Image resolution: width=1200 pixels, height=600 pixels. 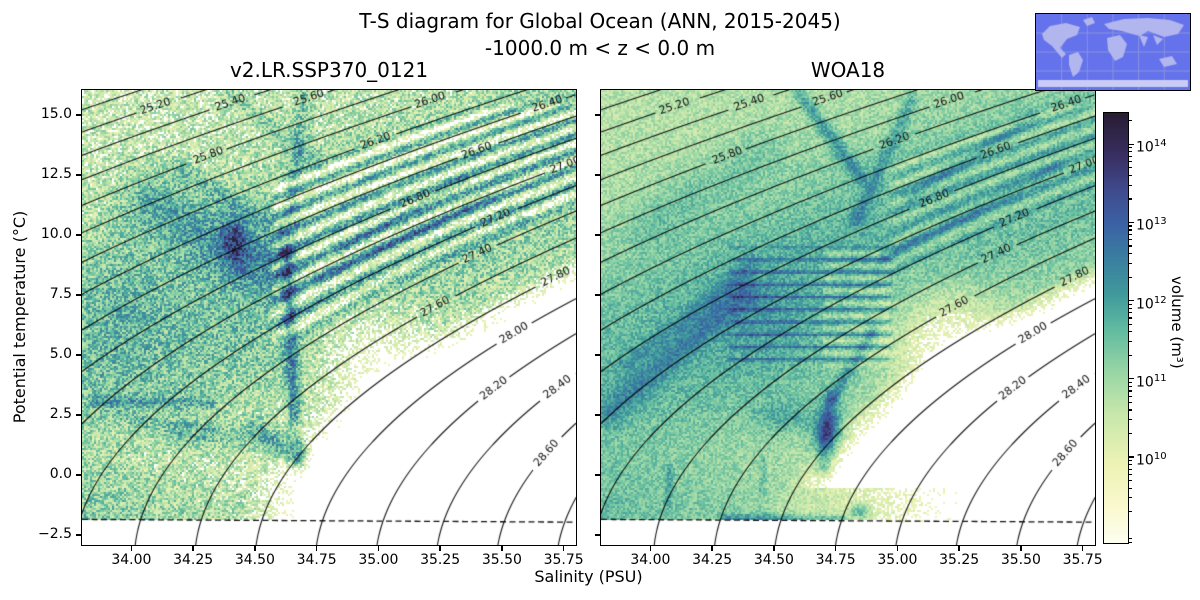 What do you see at coordinates (1151, 460) in the screenshot?
I see `colorbar-tick-label: 1010` at bounding box center [1151, 460].